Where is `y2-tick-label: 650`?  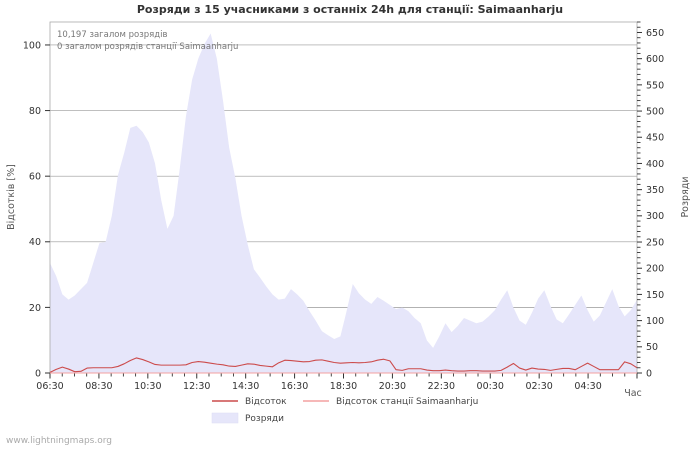 y2-tick-label: 650 is located at coordinates (655, 33).